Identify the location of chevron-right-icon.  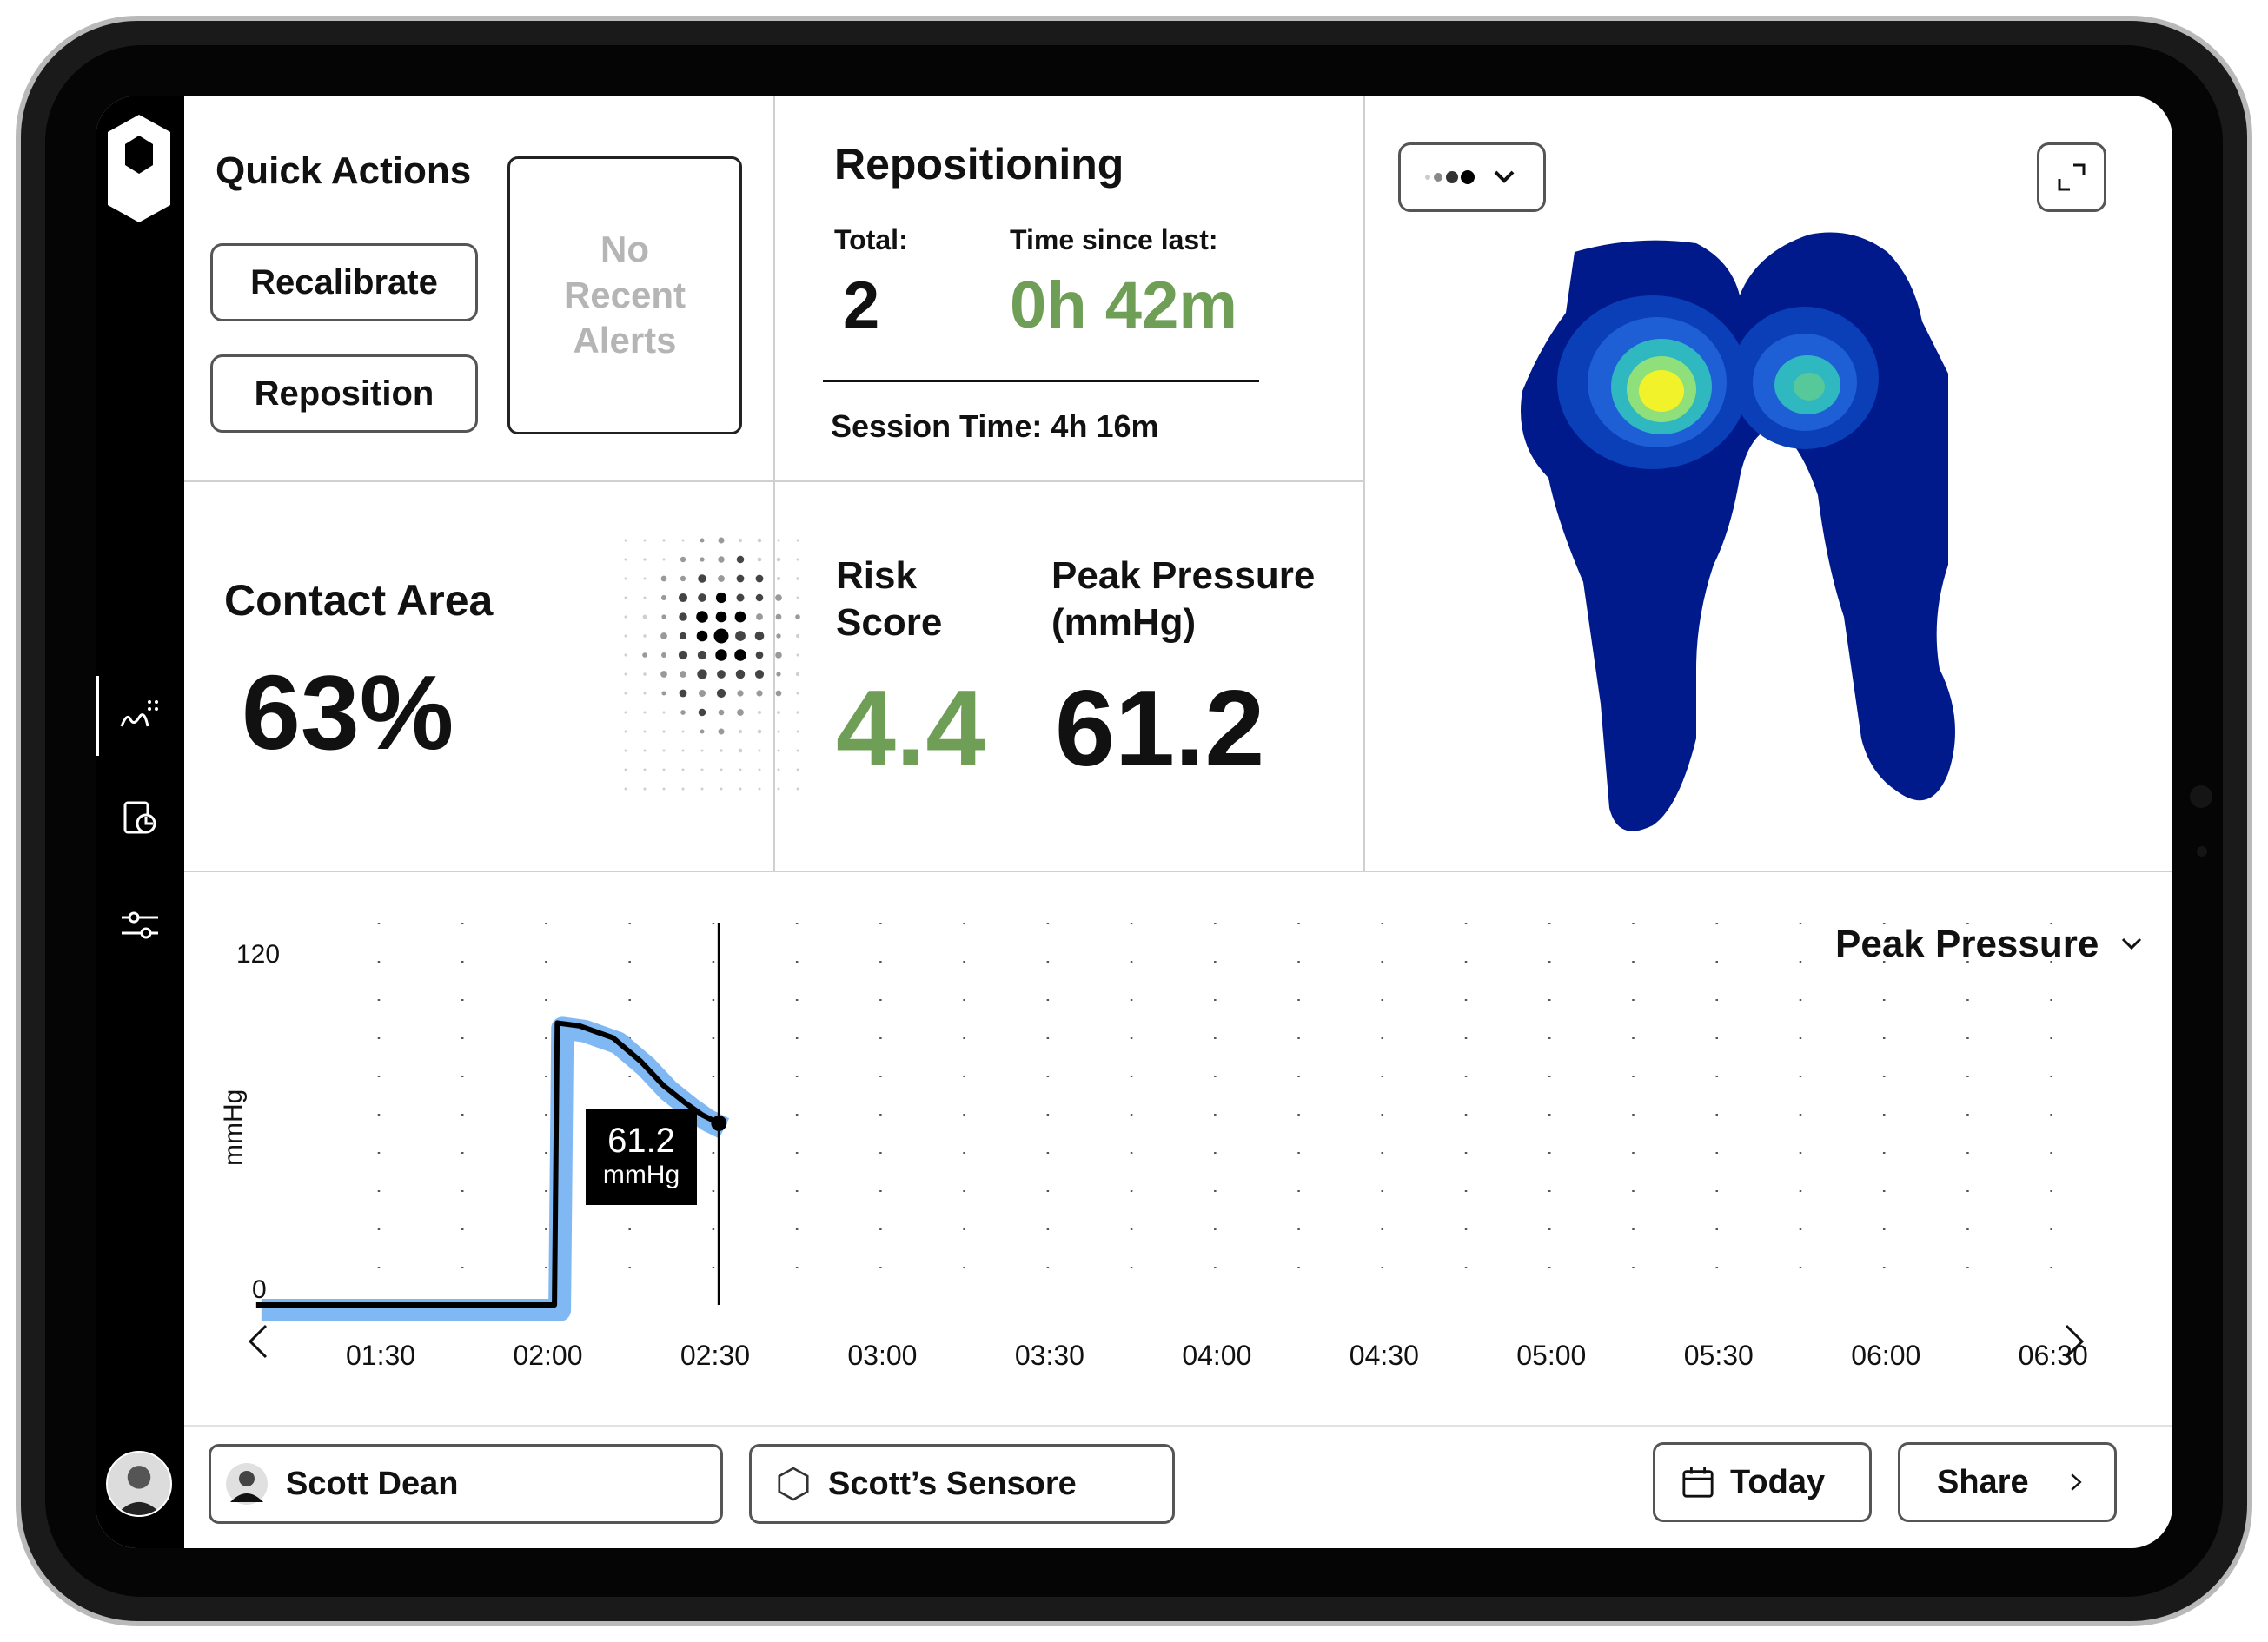
(2076, 1482).